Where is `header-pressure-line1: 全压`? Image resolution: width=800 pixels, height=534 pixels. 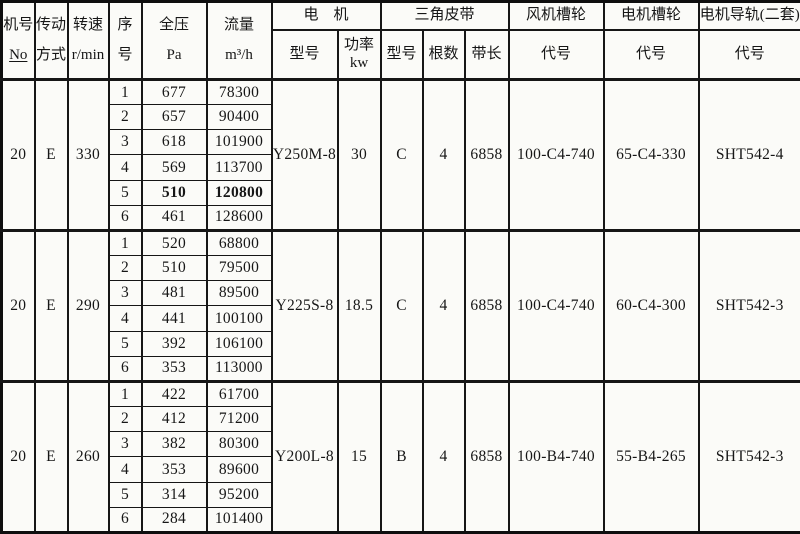 header-pressure-line1: 全压 is located at coordinates (173, 24).